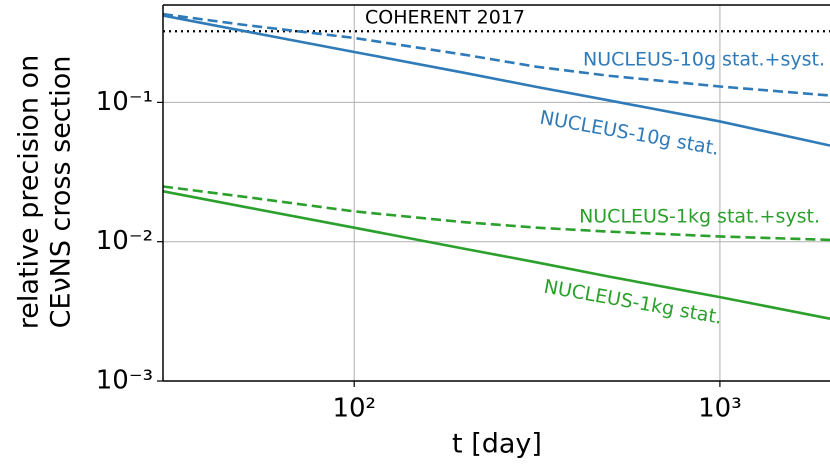  Describe the element at coordinates (704, 60) in the screenshot. I see `series-label: NUCLEUS-10g stat.+syst.` at that location.